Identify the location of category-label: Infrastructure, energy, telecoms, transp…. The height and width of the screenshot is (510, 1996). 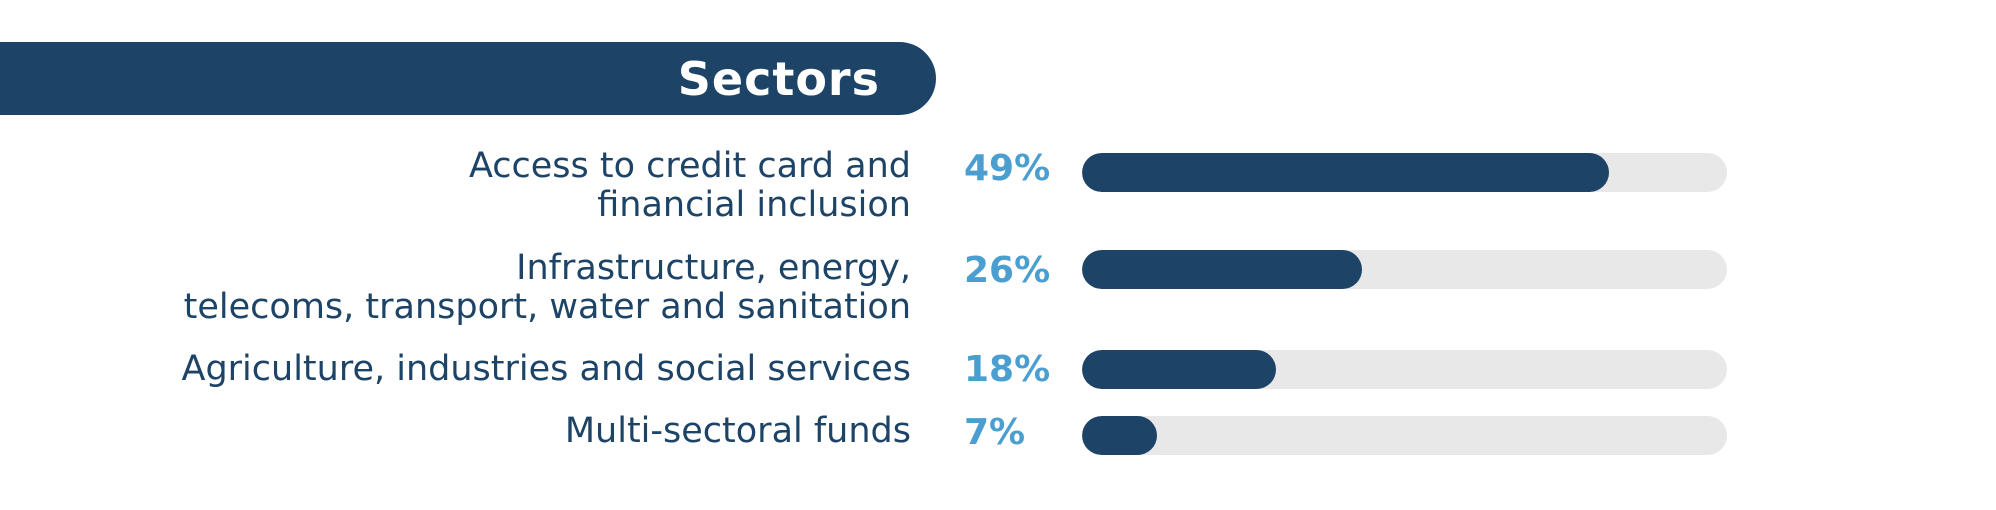
(547, 287).